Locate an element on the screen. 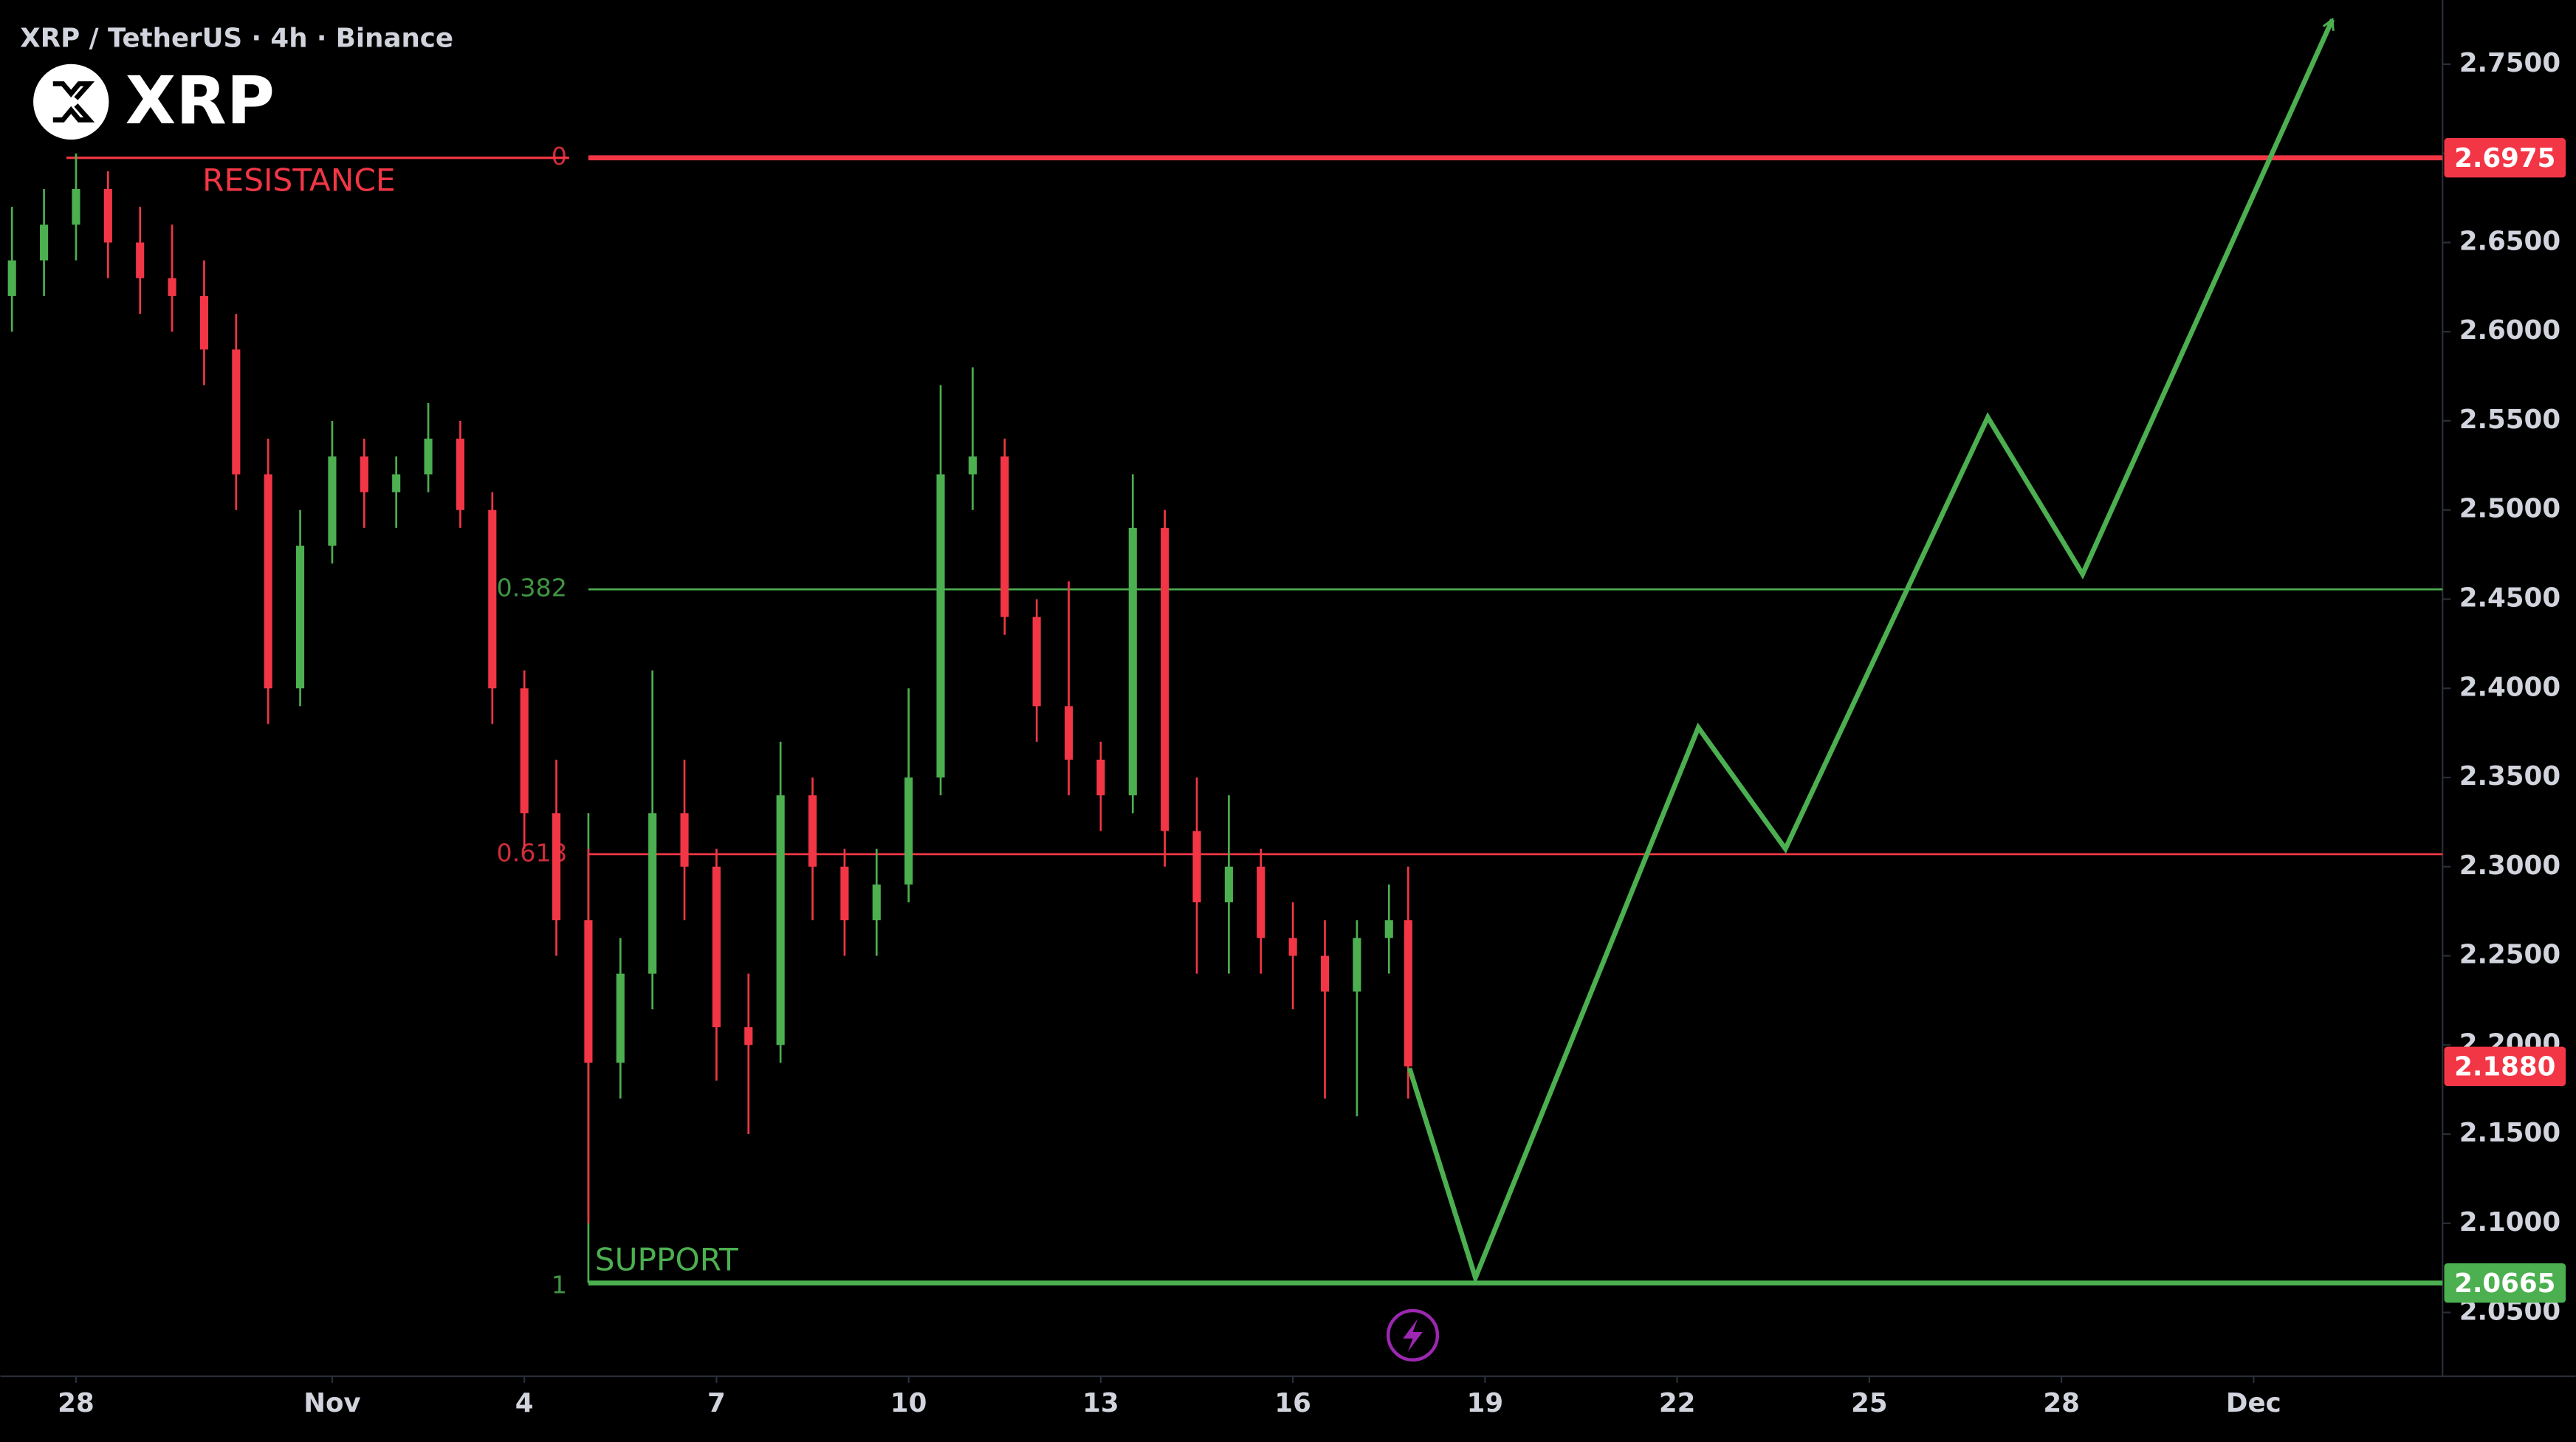  chart-title: XRP / TetherUS · 4h · Binance is located at coordinates (237, 38).